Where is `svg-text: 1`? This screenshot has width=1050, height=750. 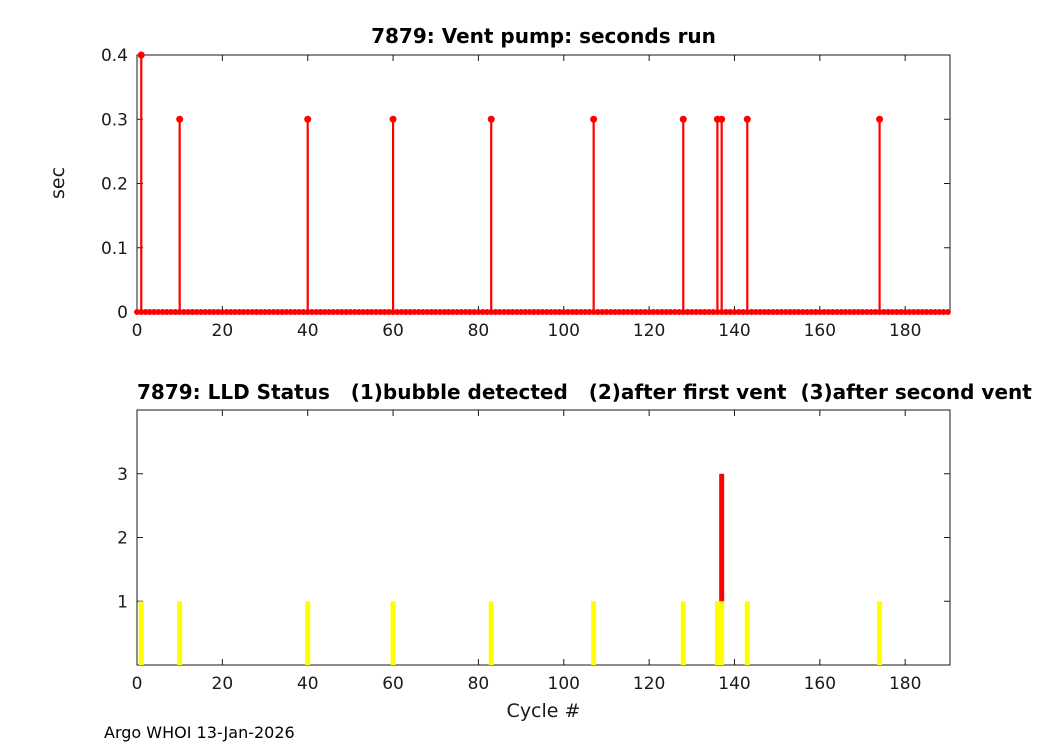
svg-text: 1 is located at coordinates (122, 602).